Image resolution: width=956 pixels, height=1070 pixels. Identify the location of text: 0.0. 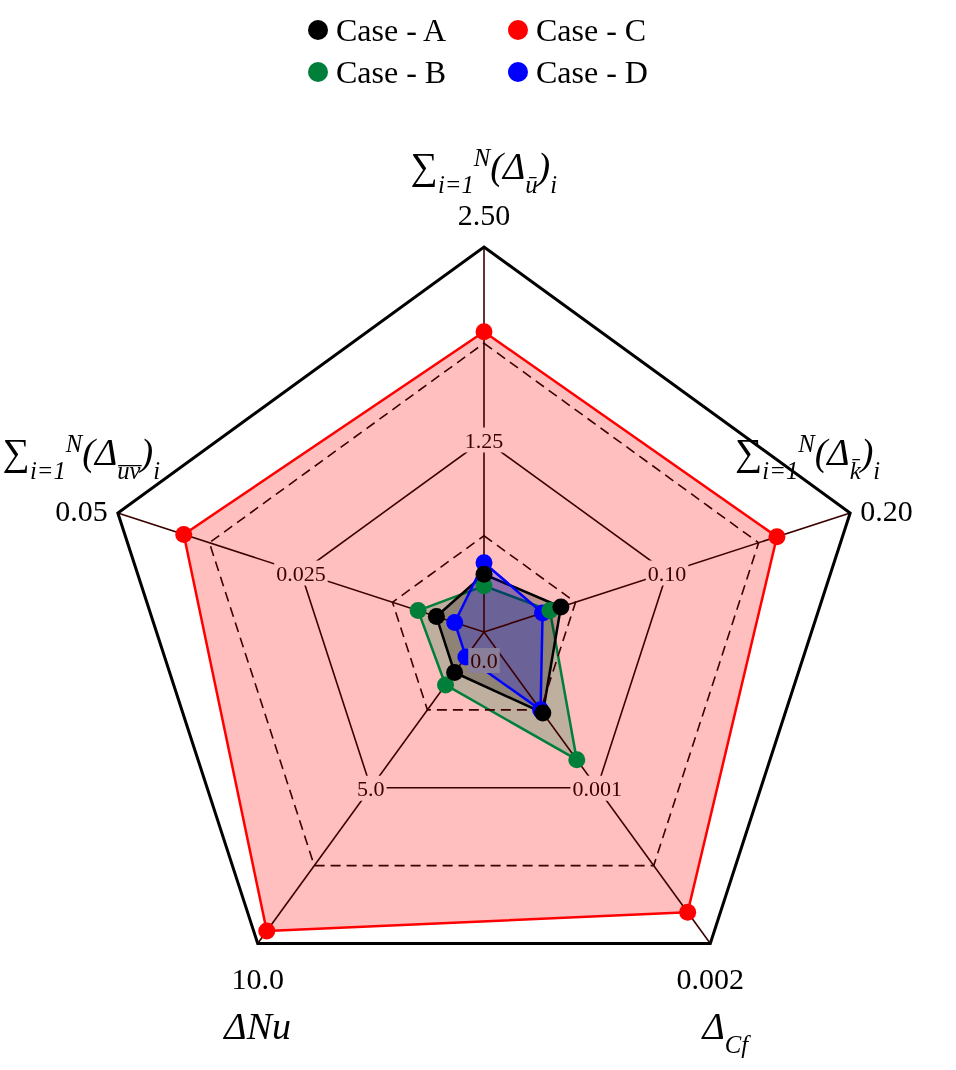
(484, 660).